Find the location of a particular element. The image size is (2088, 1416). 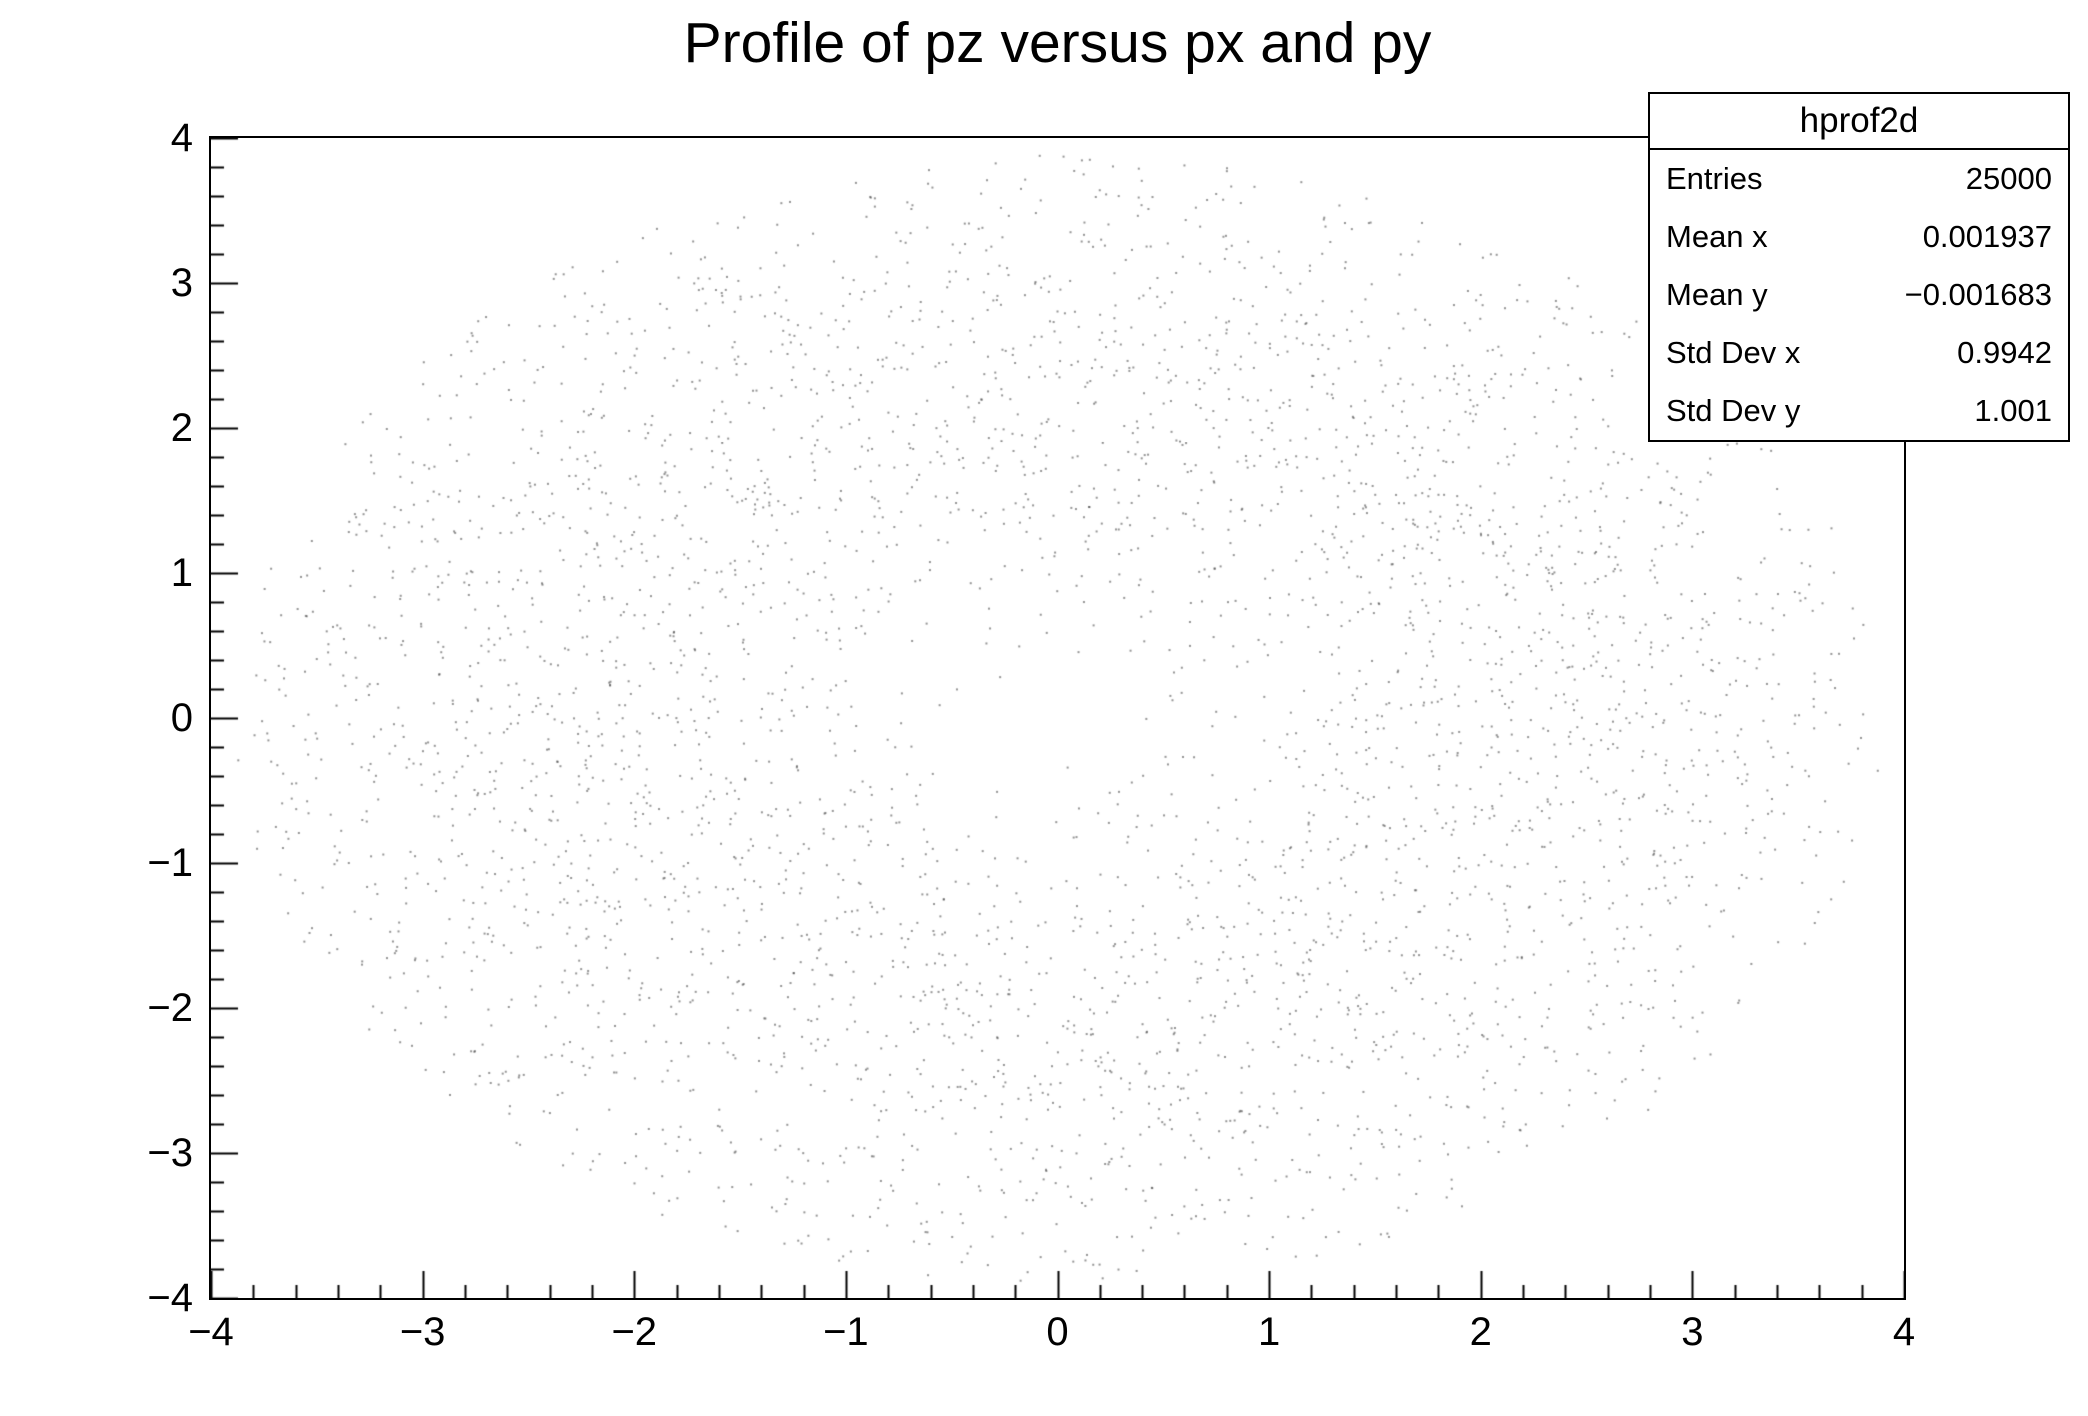

stat-value: 25000 is located at coordinates (2008, 178).